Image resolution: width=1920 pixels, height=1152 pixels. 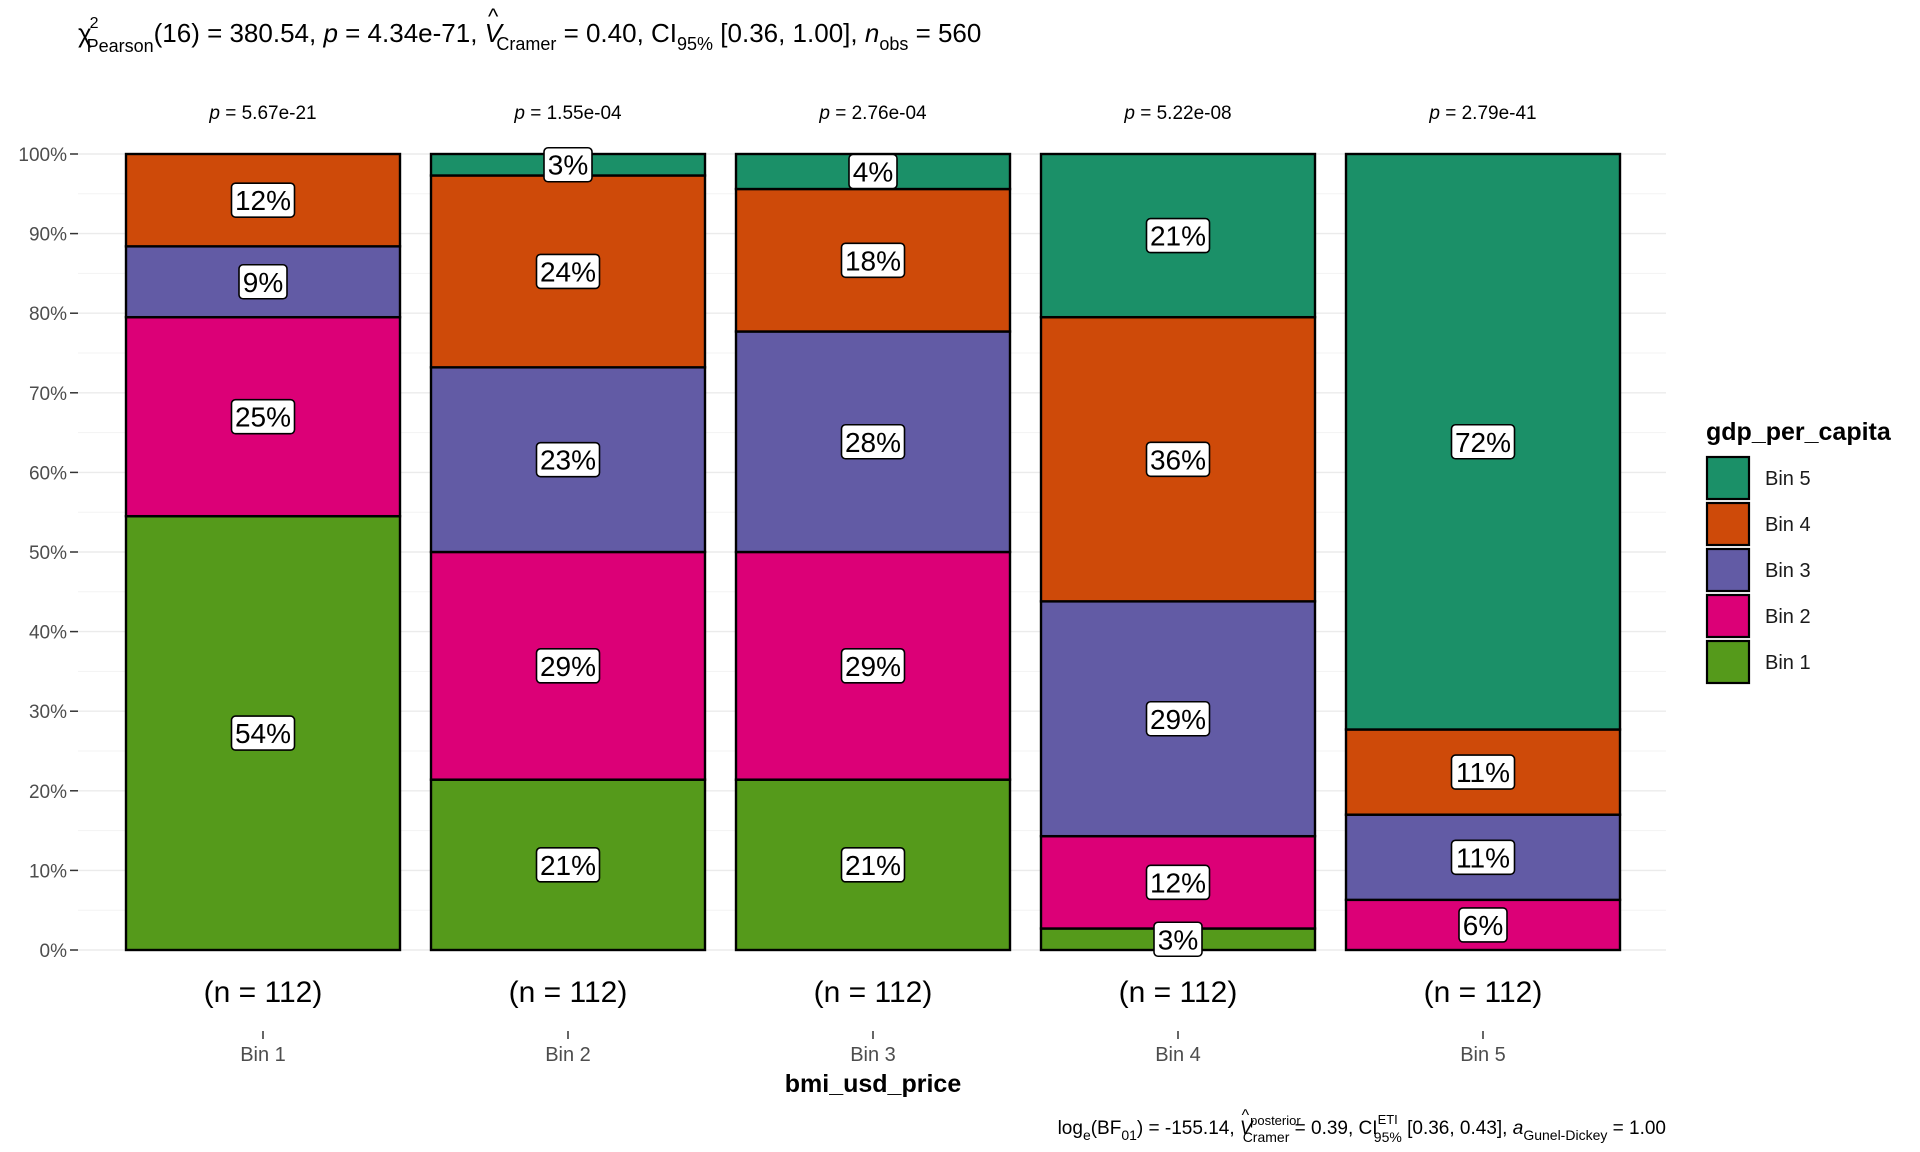 I want to click on segment-label: 72%, so click(x=1483, y=441).